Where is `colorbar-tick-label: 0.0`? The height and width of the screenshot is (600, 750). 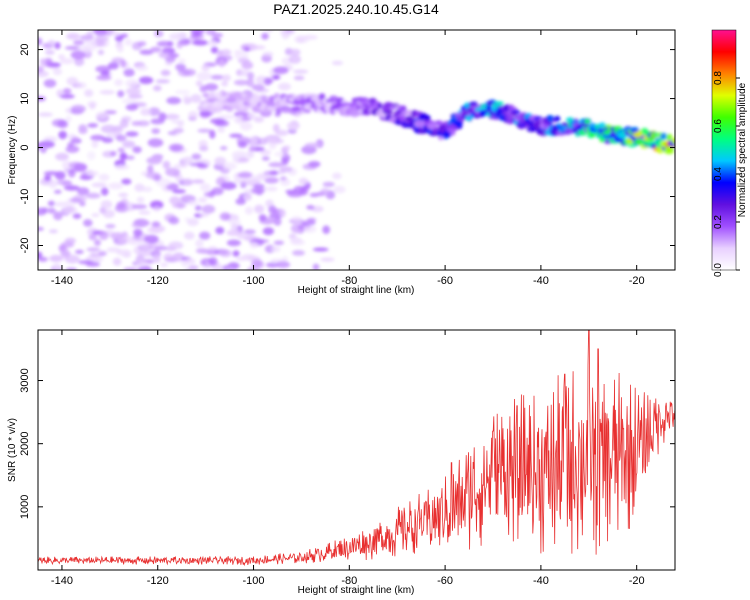 colorbar-tick-label: 0.0 is located at coordinates (718, 270).